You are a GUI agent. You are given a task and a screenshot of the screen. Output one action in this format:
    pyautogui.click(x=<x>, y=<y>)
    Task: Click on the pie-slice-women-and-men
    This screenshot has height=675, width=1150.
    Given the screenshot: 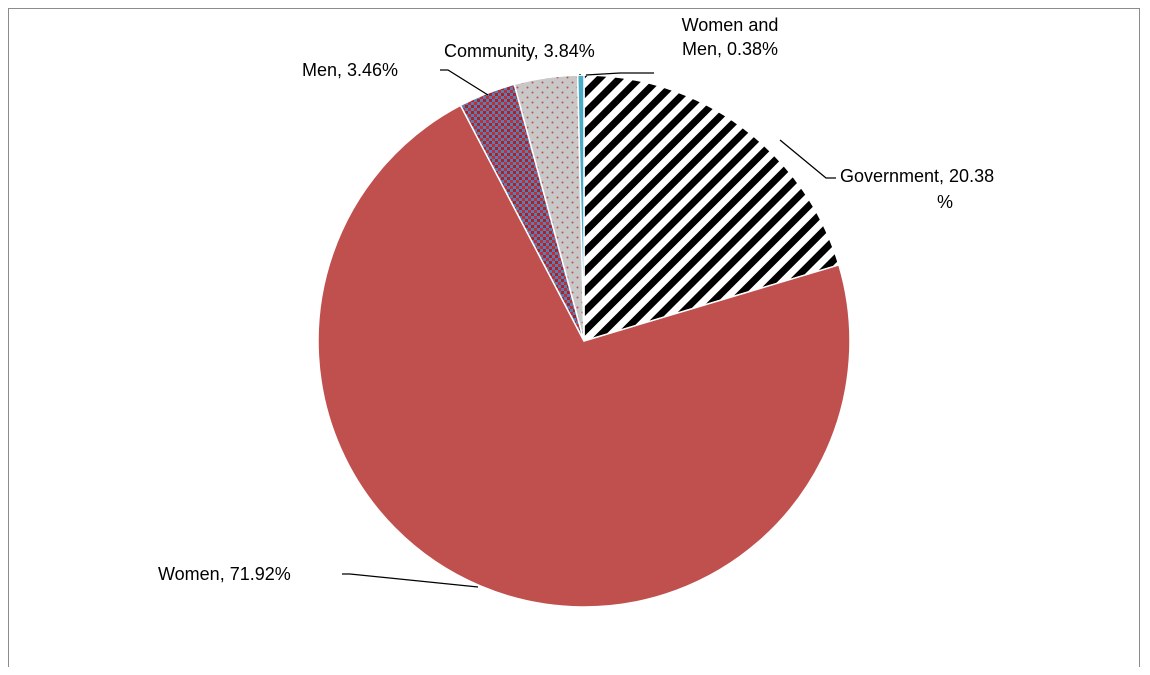 What is the action you would take?
    pyautogui.click(x=580, y=208)
    